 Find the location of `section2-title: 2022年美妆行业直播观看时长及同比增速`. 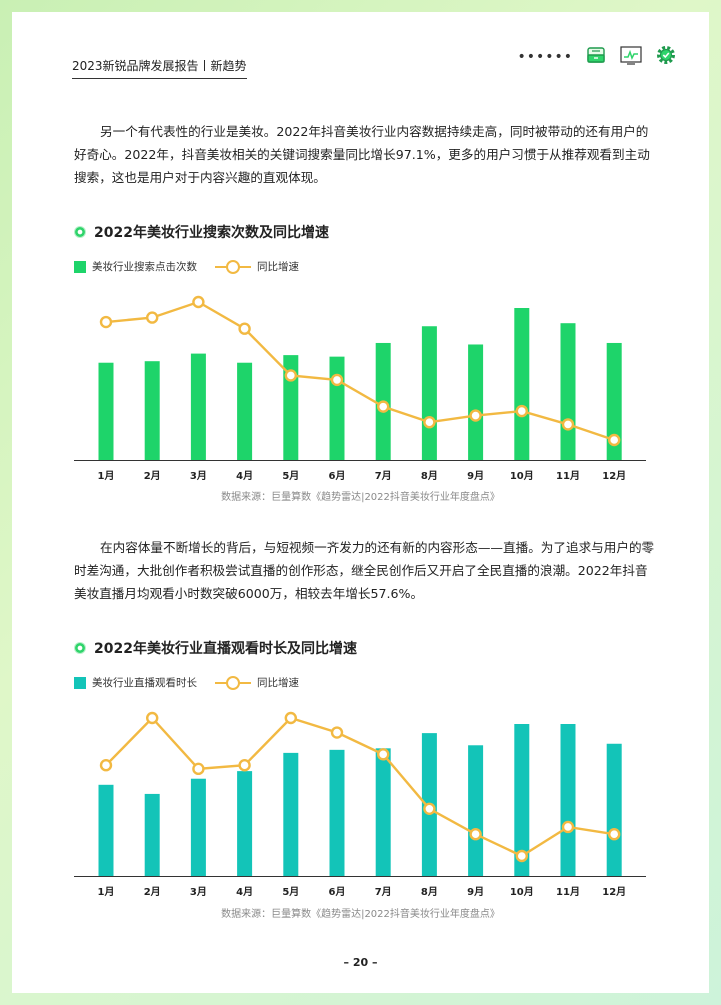

section2-title: 2022年美妆行业直播观看时长及同比增速 is located at coordinates (215, 648).